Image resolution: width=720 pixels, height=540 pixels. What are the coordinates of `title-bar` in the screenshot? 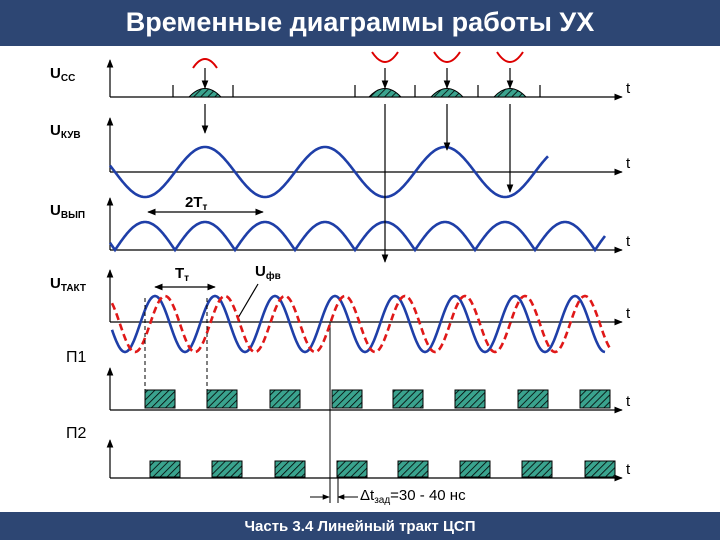 It's located at (360, 23).